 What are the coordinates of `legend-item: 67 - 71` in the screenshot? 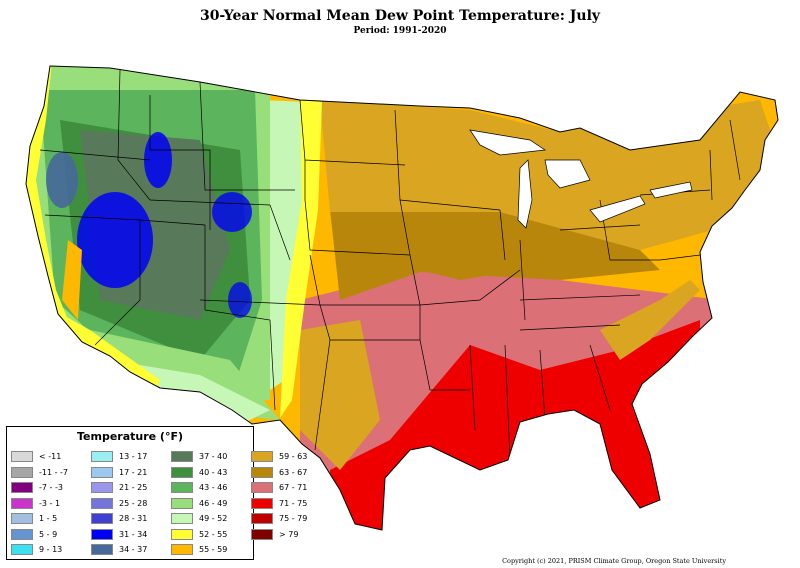 It's located at (279, 488).